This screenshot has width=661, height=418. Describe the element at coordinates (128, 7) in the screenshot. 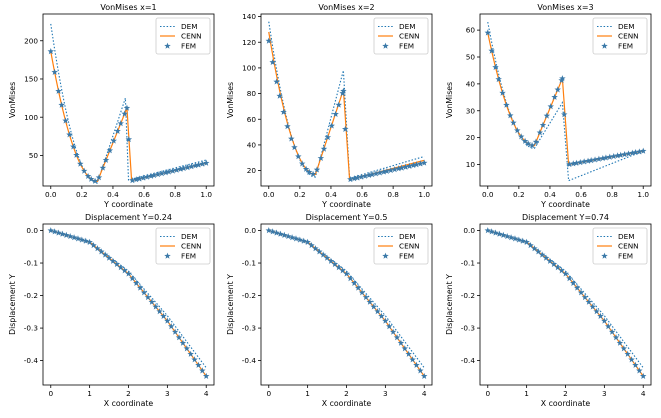

I see `chart-title: VonMises x=1` at that location.